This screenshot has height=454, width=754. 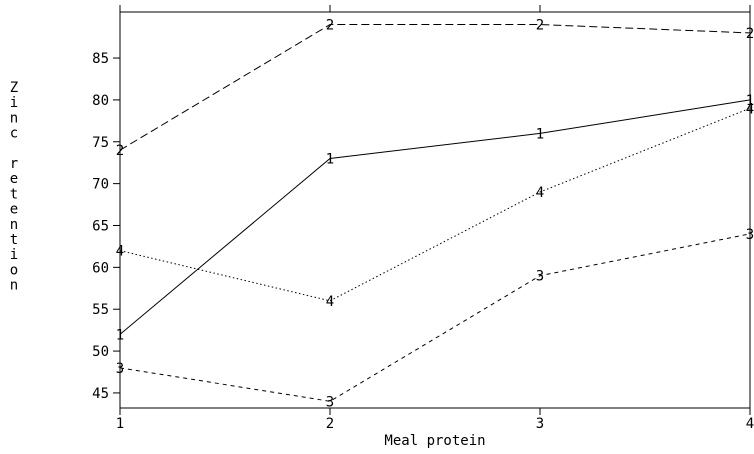 I want to click on y-tick-label: 80, so click(x=100, y=101).